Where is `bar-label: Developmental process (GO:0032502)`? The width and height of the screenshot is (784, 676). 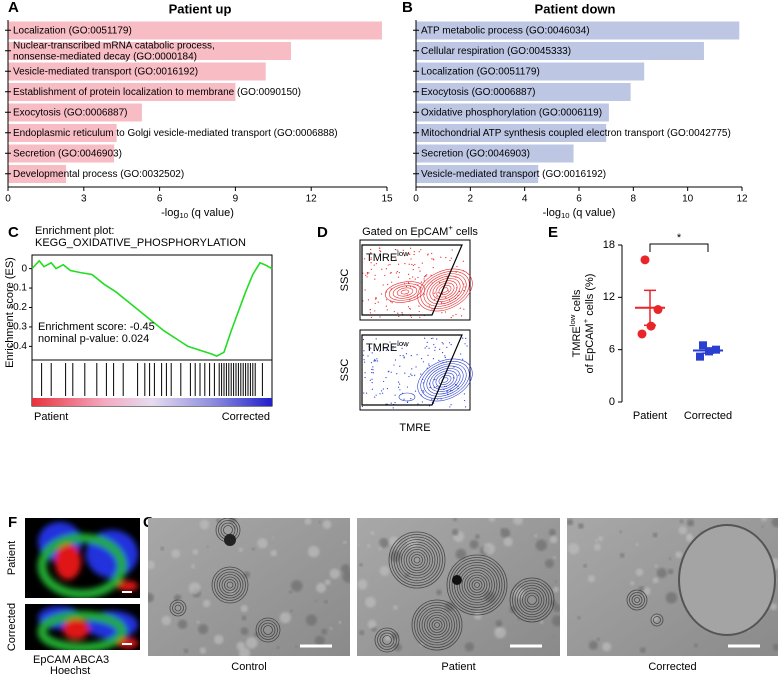 bar-label: Developmental process (GO:0032502) is located at coordinates (98, 174).